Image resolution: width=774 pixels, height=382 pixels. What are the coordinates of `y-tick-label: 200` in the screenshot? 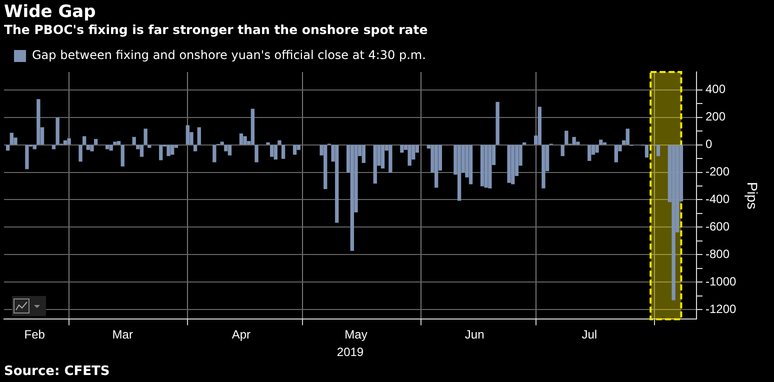 It's located at (716, 117).